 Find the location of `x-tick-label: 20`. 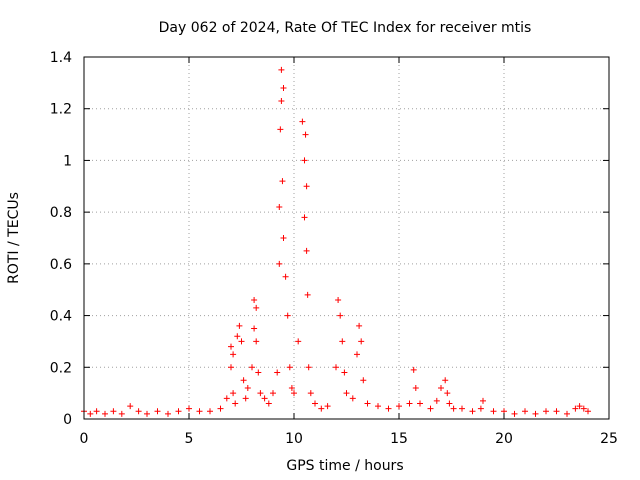

x-tick-label: 20 is located at coordinates (504, 439).